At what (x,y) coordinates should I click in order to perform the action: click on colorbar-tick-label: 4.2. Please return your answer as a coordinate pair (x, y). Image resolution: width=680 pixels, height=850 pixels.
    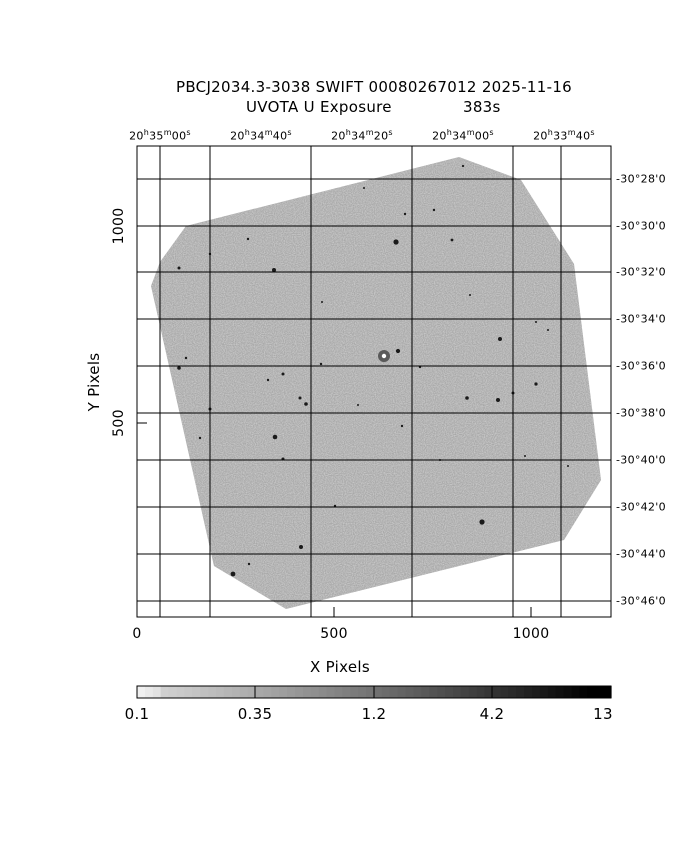
    Looking at the image, I should click on (492, 714).